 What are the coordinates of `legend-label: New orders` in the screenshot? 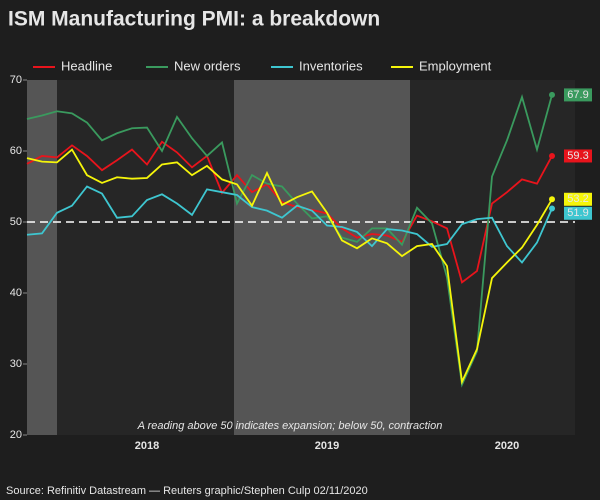 It's located at (207, 65).